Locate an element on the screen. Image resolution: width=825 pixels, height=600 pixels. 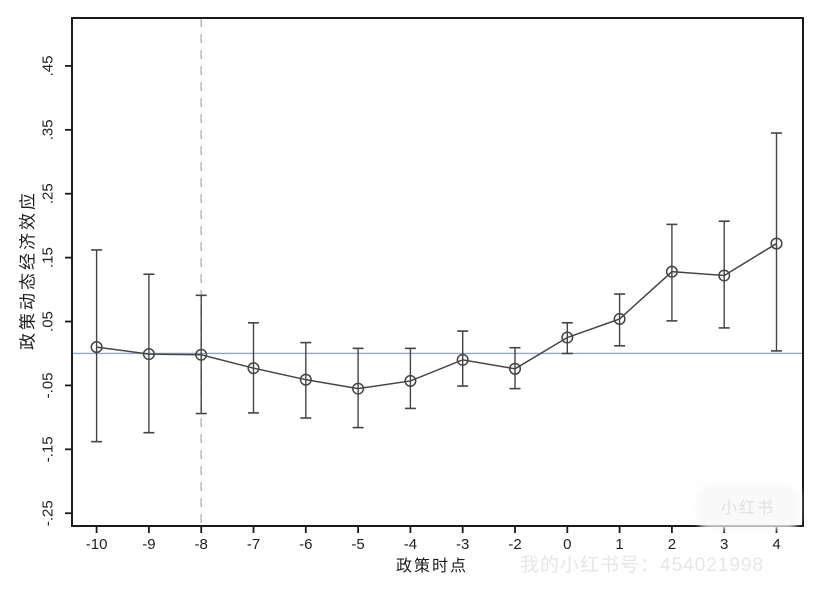
x-tick-label: 3 is located at coordinates (724, 544).